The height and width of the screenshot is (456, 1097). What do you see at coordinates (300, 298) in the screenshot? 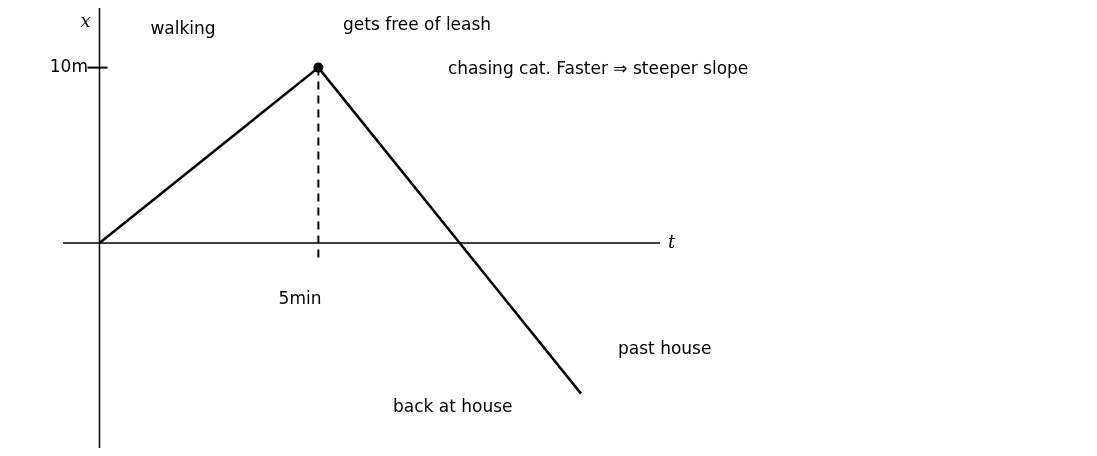
I see `annotation: 5min` at bounding box center [300, 298].